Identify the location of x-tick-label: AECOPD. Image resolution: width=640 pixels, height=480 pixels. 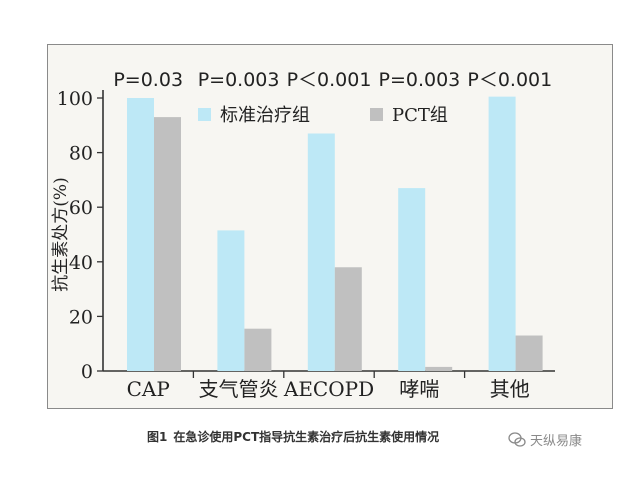
(328, 389).